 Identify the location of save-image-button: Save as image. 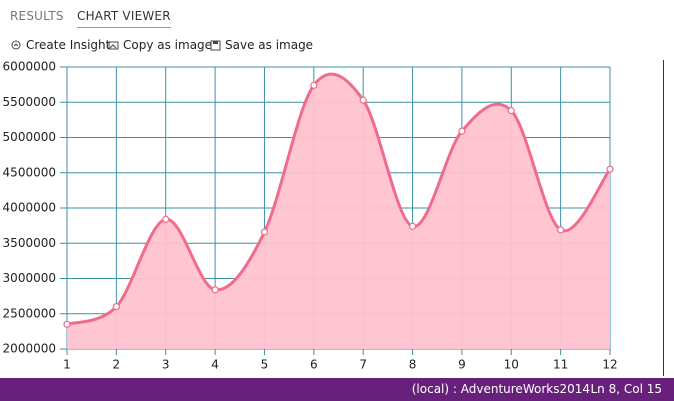
(261, 45).